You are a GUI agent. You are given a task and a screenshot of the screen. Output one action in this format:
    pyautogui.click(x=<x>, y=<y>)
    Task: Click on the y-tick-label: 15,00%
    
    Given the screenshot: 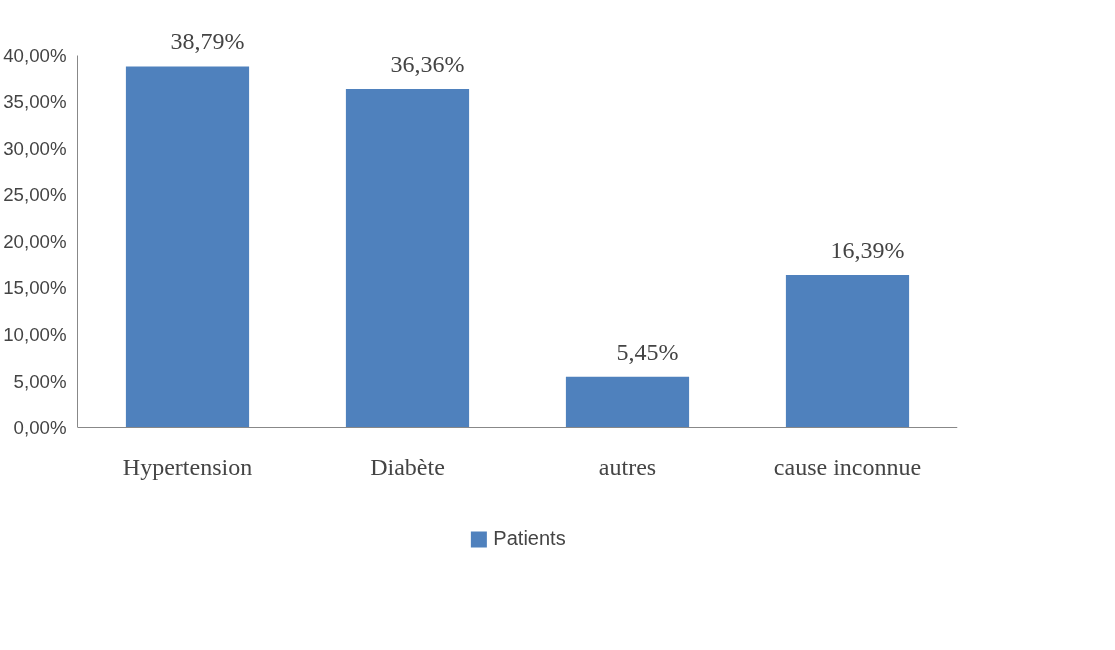 What is the action you would take?
    pyautogui.click(x=35, y=288)
    